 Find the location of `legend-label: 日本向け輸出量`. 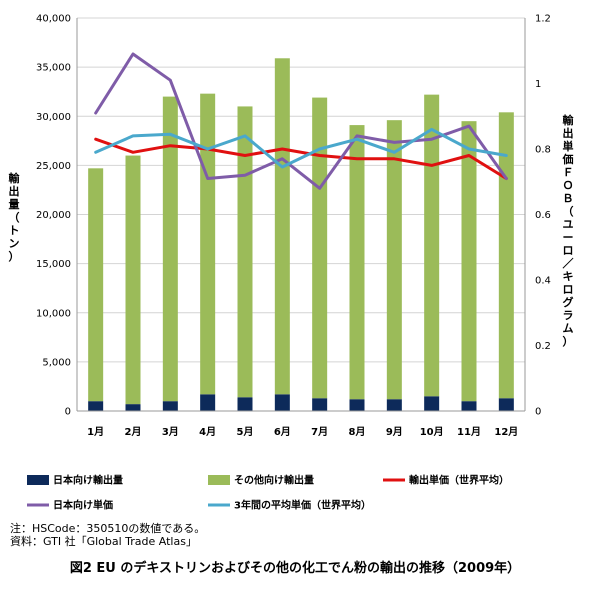

legend-label: 日本向け輸出量 is located at coordinates (88, 480).